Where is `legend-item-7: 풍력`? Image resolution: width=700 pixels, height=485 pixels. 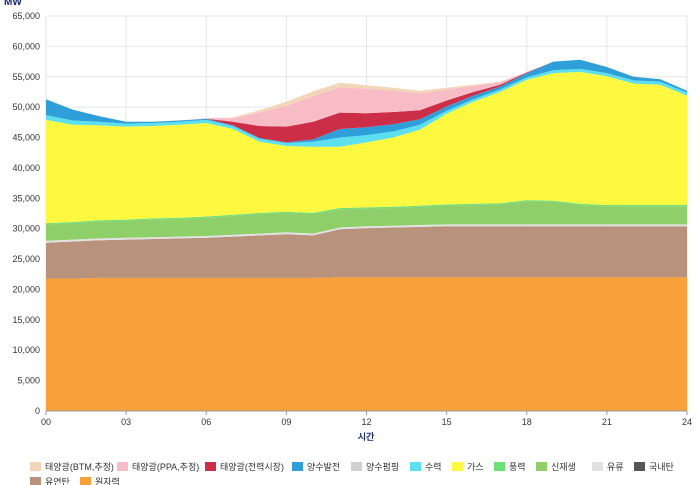
legend-item-7: 풍력 is located at coordinates (510, 466).